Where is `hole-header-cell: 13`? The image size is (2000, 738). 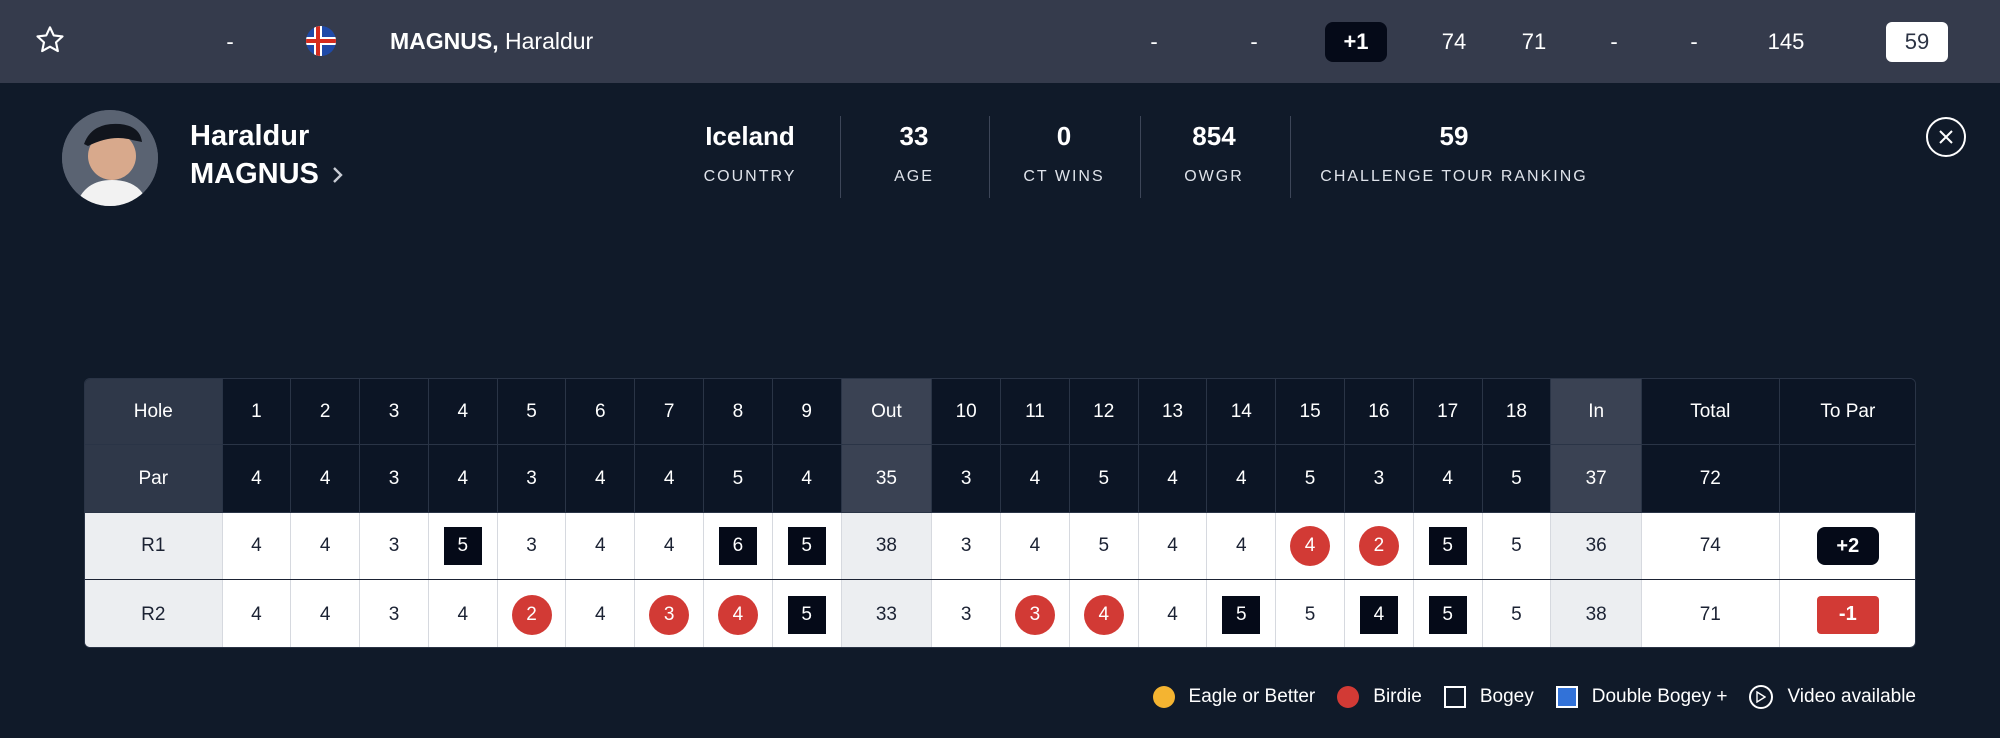
hole-header-cell: 13 is located at coordinates (1173, 411).